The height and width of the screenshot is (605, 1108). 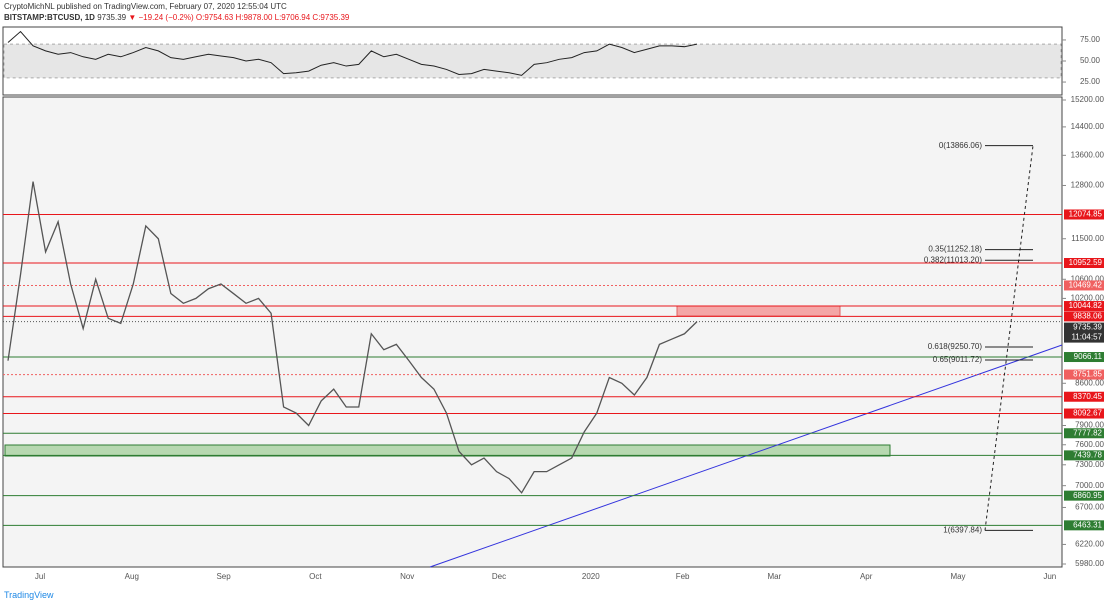 What do you see at coordinates (223, 576) in the screenshot?
I see `x-tick-label: Sep` at bounding box center [223, 576].